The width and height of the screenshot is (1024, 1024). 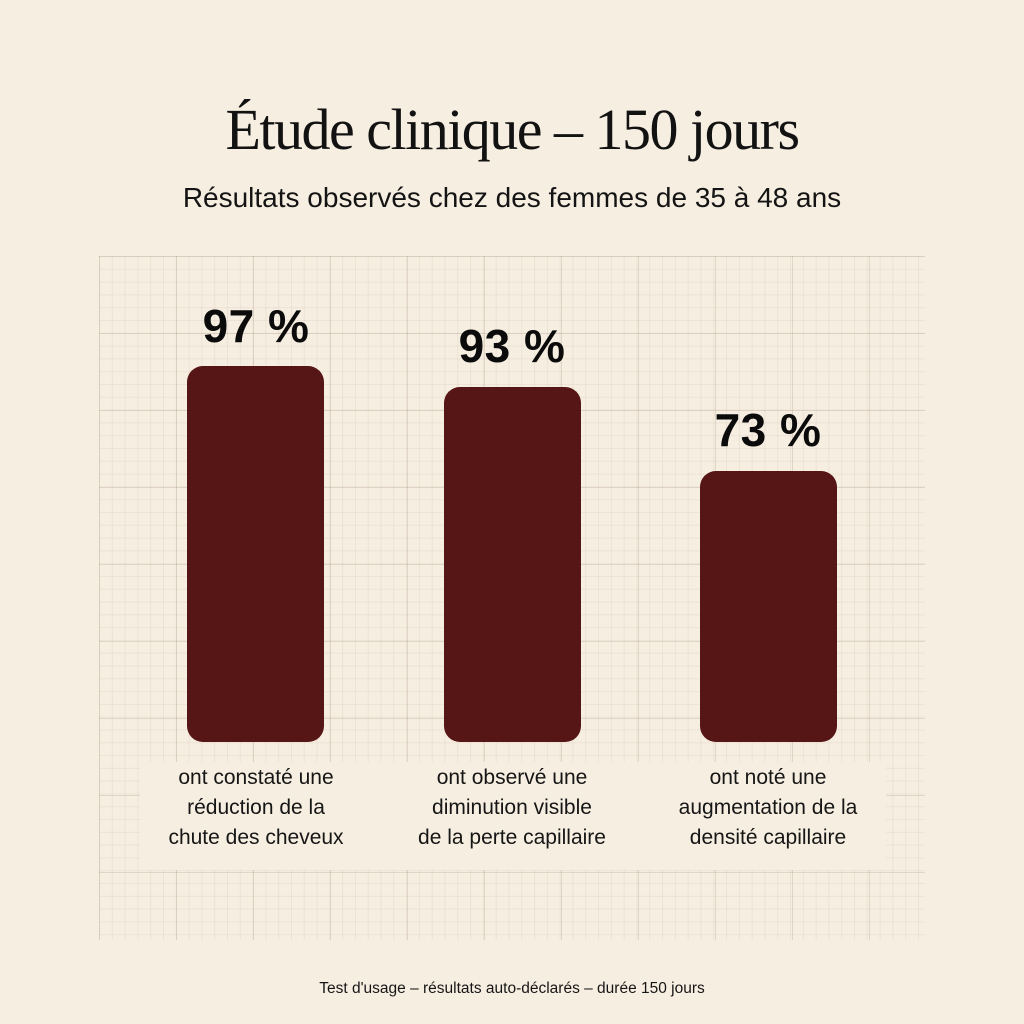 I want to click on caption-line: ont observé une, so click(x=512, y=777).